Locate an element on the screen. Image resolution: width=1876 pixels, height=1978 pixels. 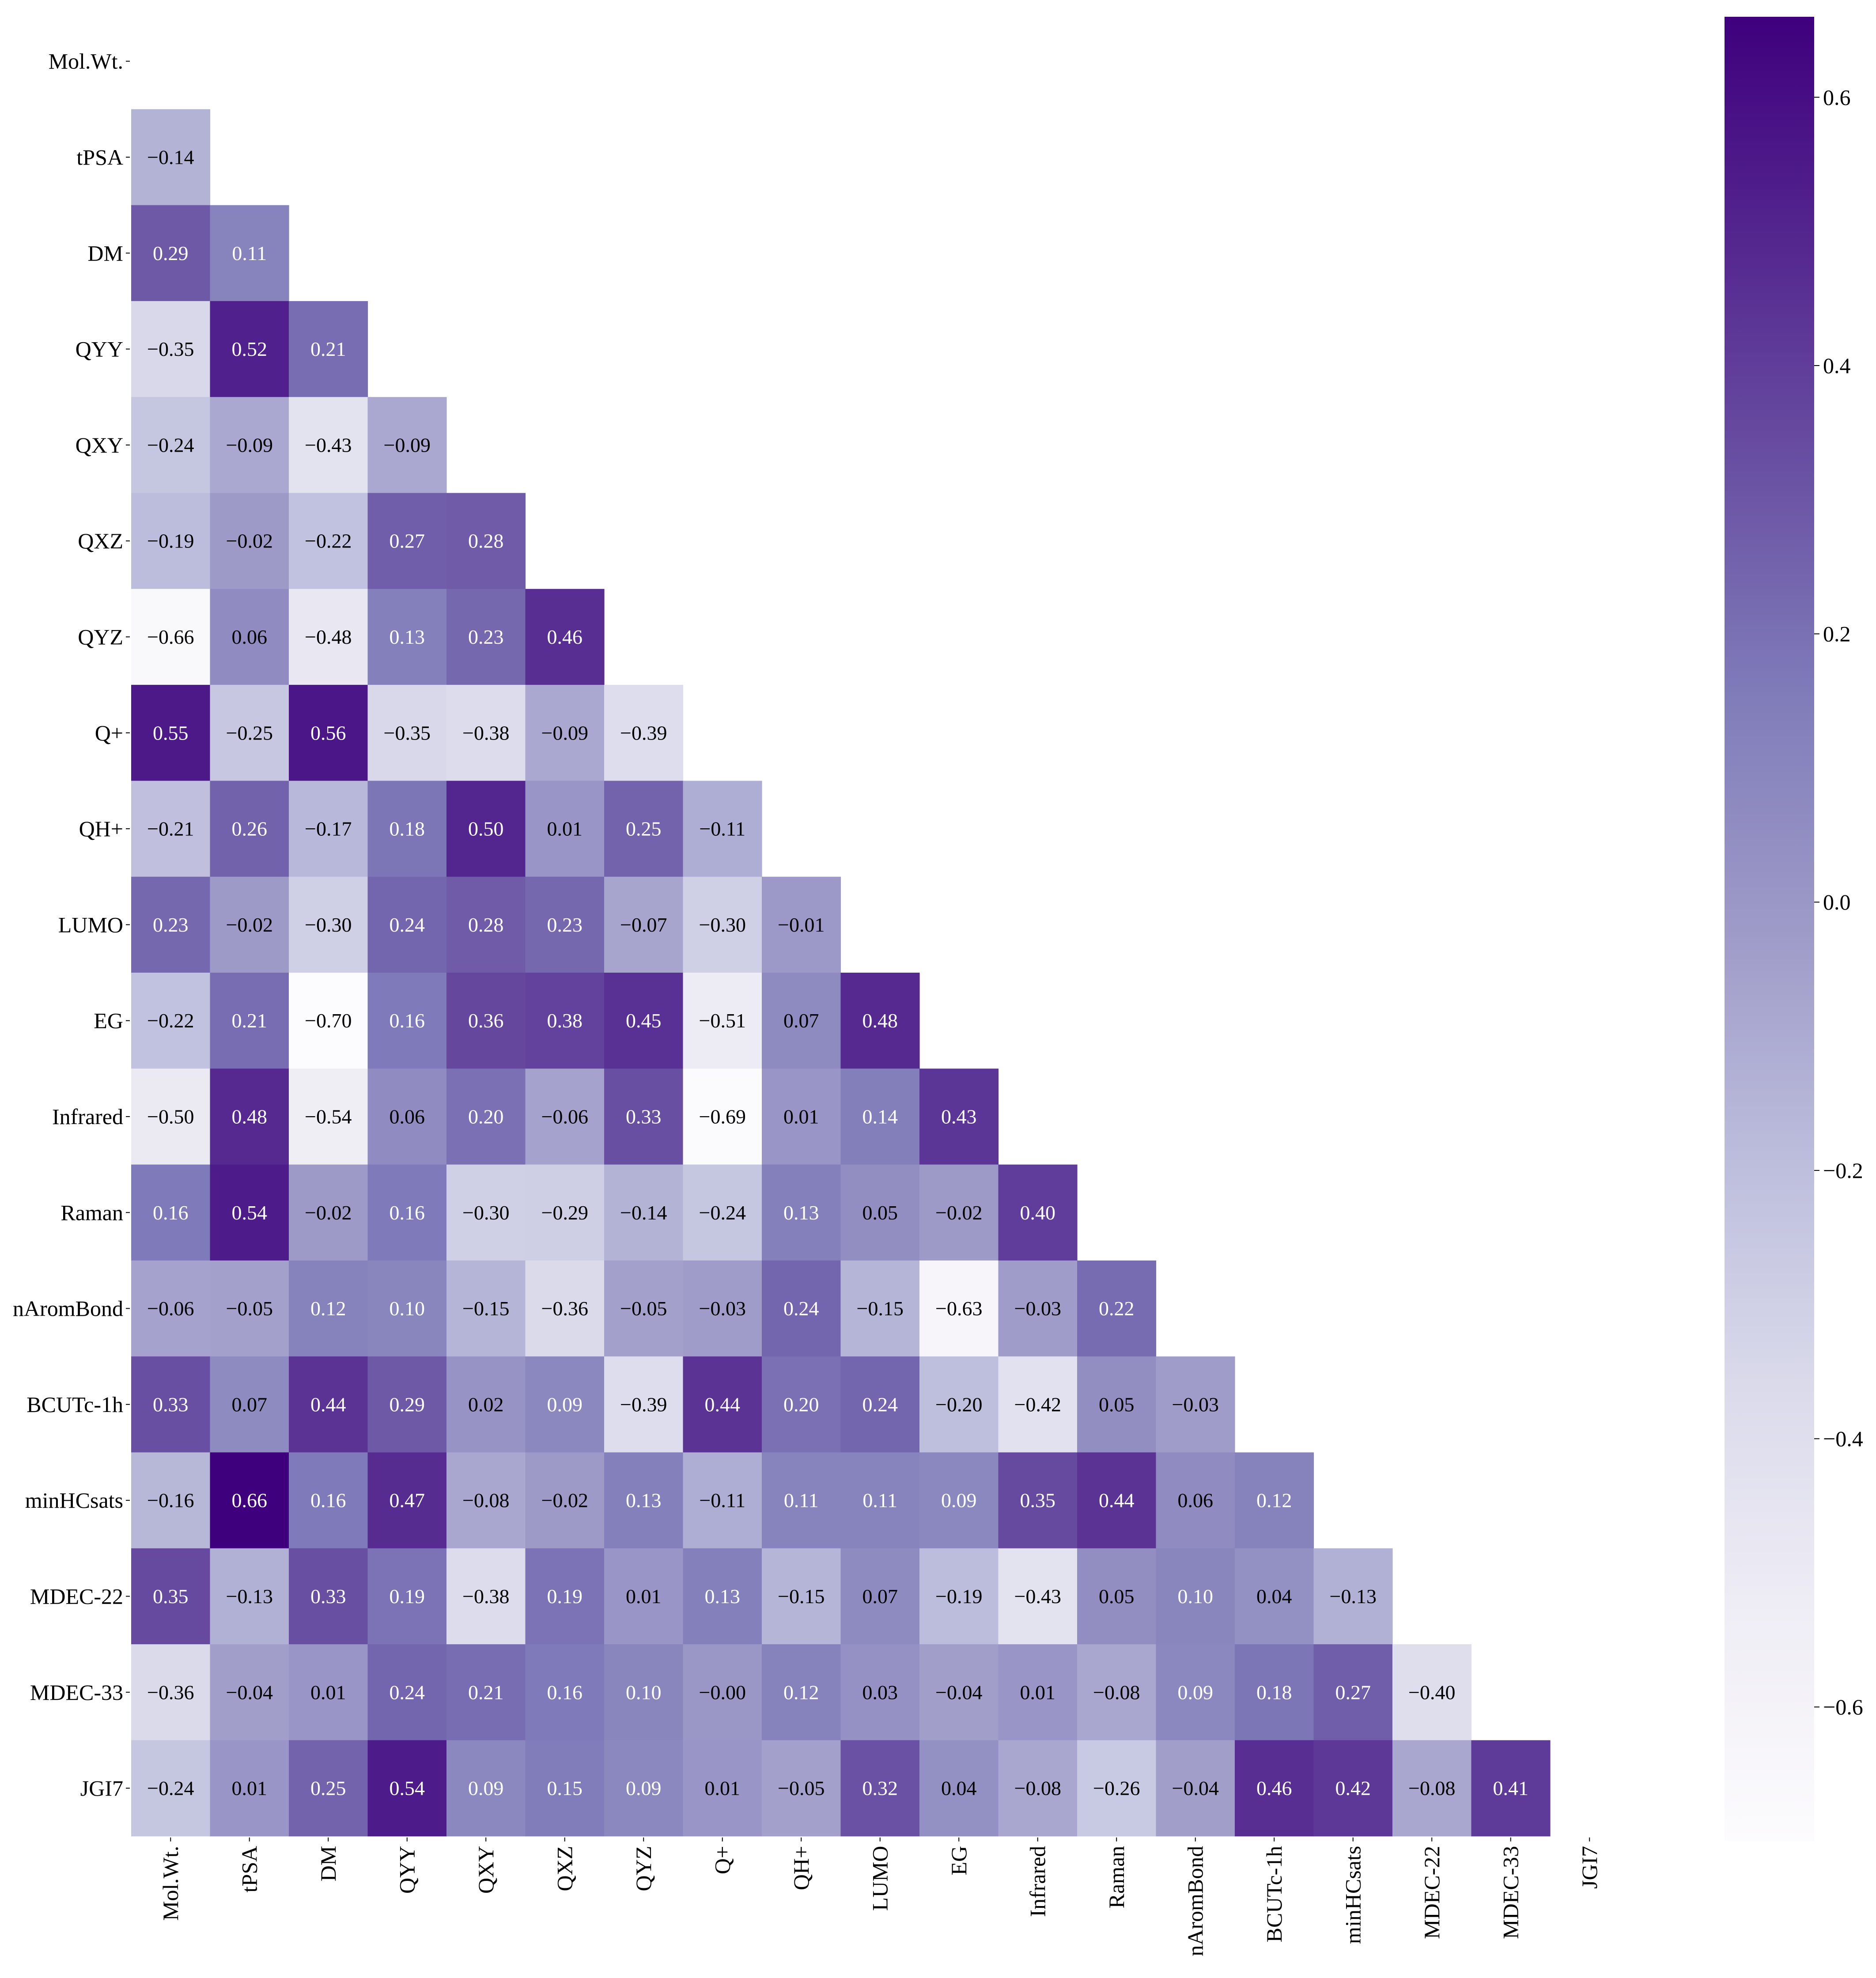
colorbar-tick-label: 0.0 is located at coordinates (1837, 902).